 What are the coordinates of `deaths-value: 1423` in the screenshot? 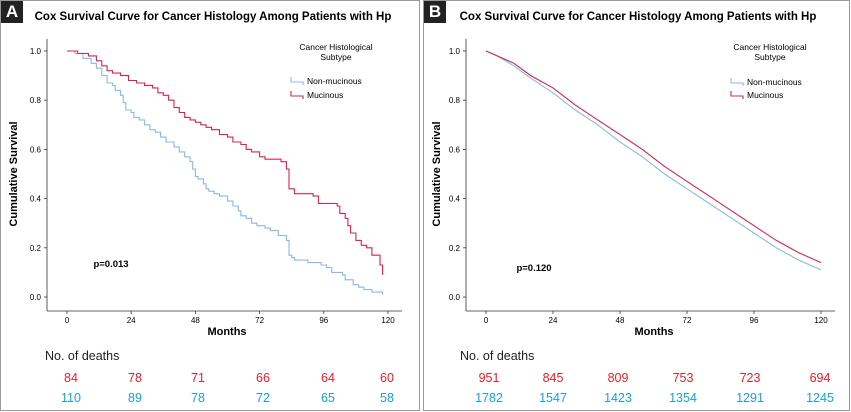 It's located at (618, 398).